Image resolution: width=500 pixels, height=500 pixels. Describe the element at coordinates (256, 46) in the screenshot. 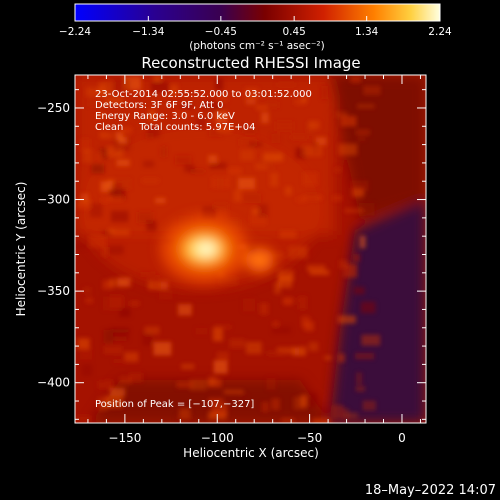

I see `colorbar-units: (photons cm⁻² s⁻¹ asec⁻²)` at that location.